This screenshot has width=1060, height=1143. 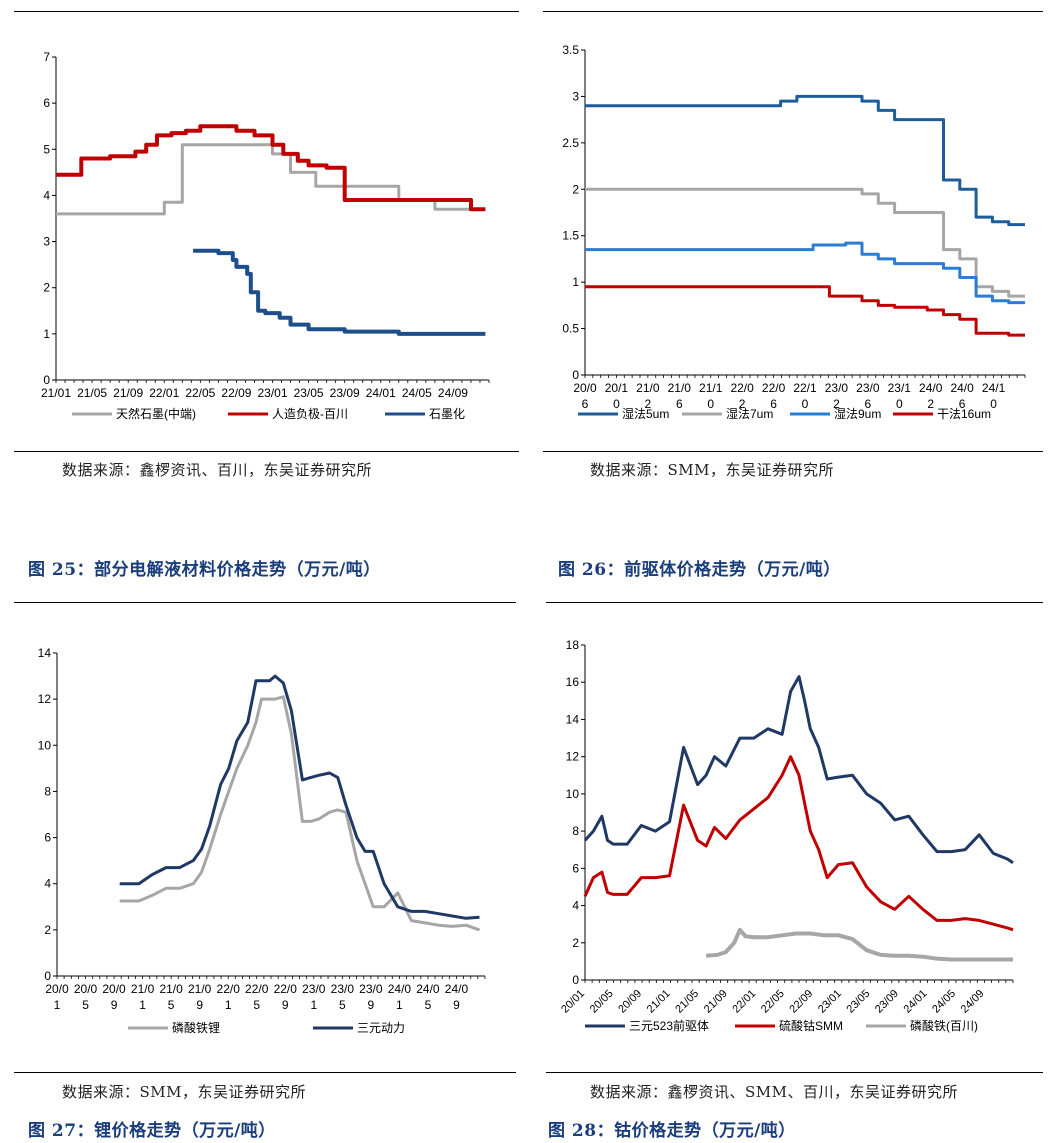 I want to click on figure-title-28: 图 28：钴价格走势（万元/吨）, so click(x=672, y=1131).